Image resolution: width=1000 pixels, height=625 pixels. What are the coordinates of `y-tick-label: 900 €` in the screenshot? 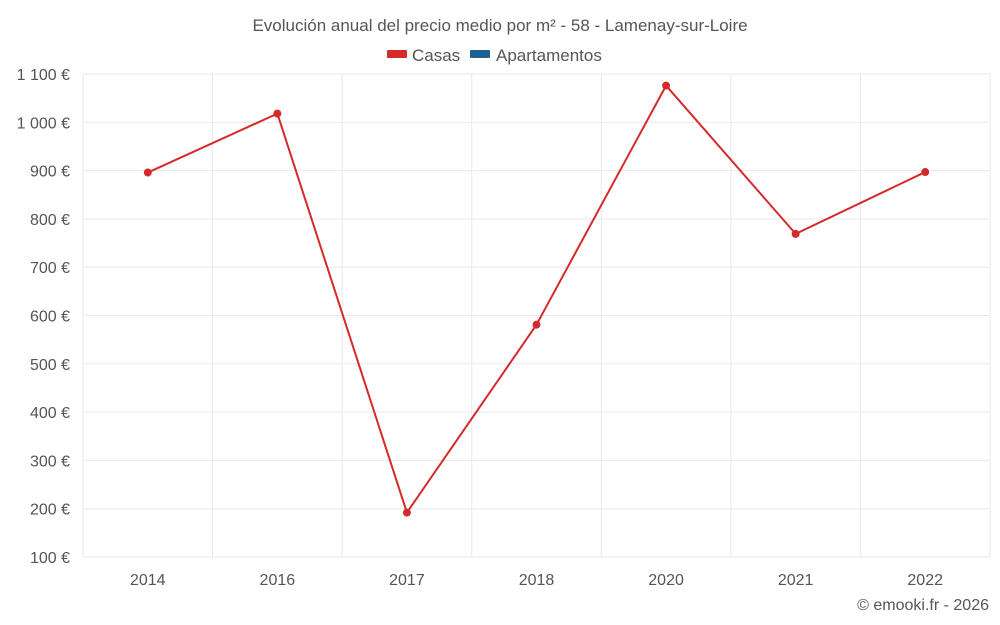 It's located at (50, 172).